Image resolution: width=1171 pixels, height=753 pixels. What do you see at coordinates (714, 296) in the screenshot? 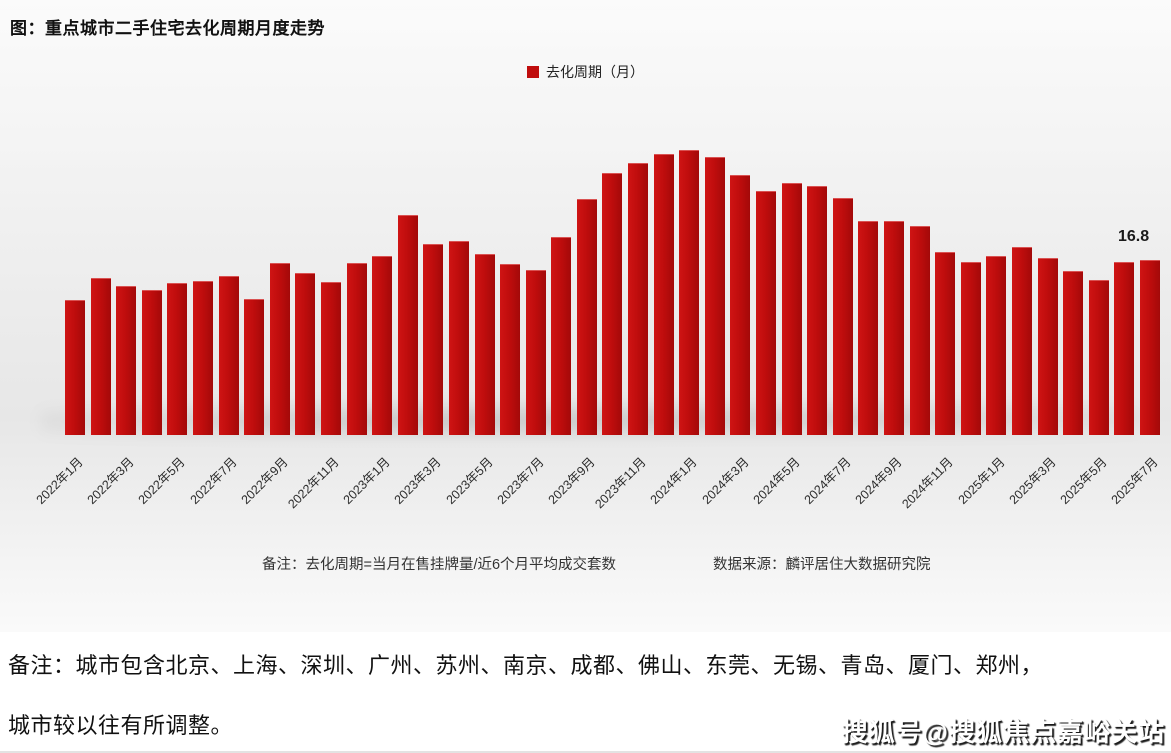
I see `bar-2024年2月` at bounding box center [714, 296].